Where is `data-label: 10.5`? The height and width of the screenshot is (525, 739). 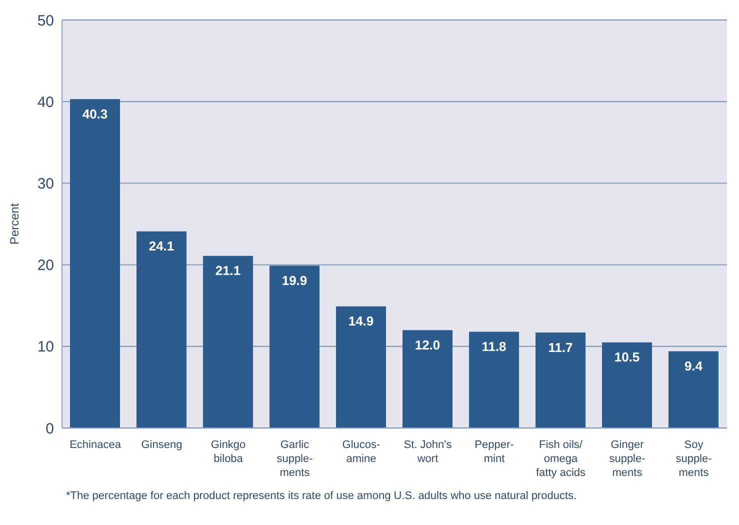
data-label: 10.5 is located at coordinates (627, 357).